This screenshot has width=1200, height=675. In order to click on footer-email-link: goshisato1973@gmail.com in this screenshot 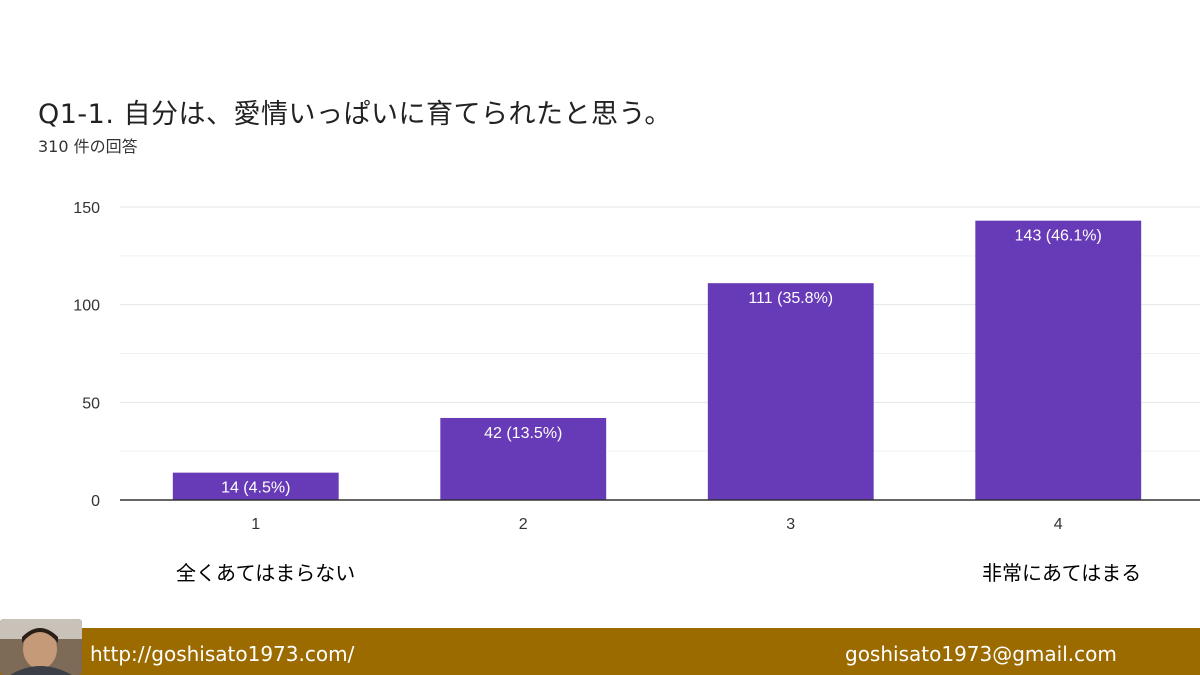, I will do `click(981, 654)`.